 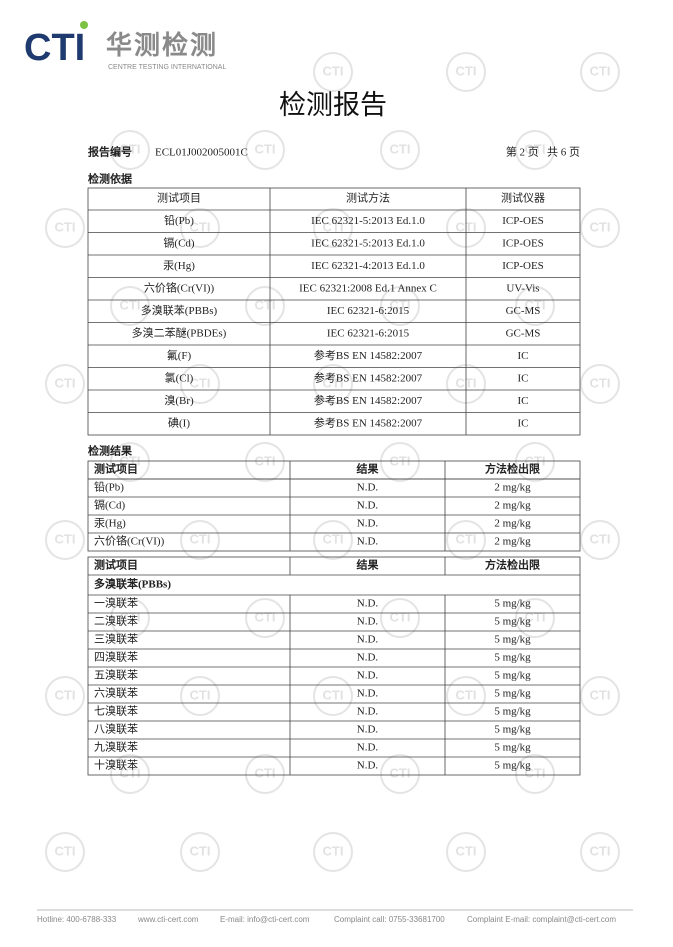 What do you see at coordinates (512, 524) in the screenshot?
I see `table-cell: 2 mg/kg` at bounding box center [512, 524].